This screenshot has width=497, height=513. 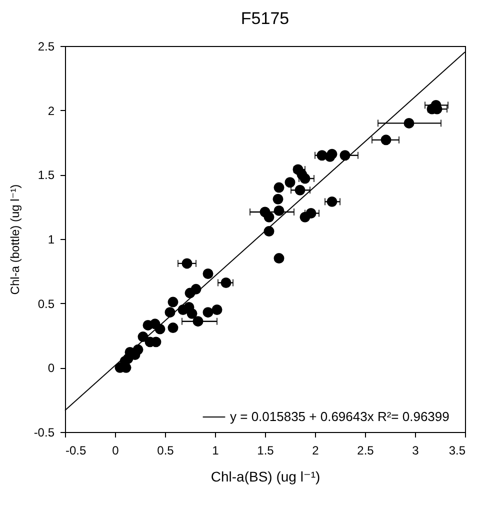 What do you see at coordinates (44, 433) in the screenshot?
I see `y-tick-label: -0.5` at bounding box center [44, 433].